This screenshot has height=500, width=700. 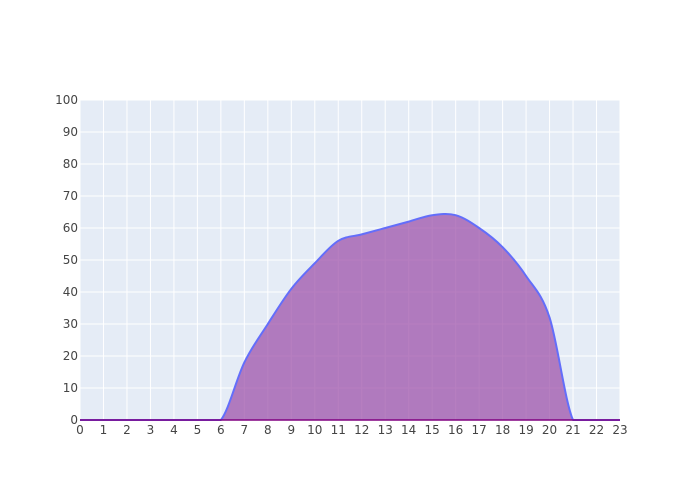 What do you see at coordinates (66, 100) in the screenshot?
I see `y-tick-label: 100` at bounding box center [66, 100].